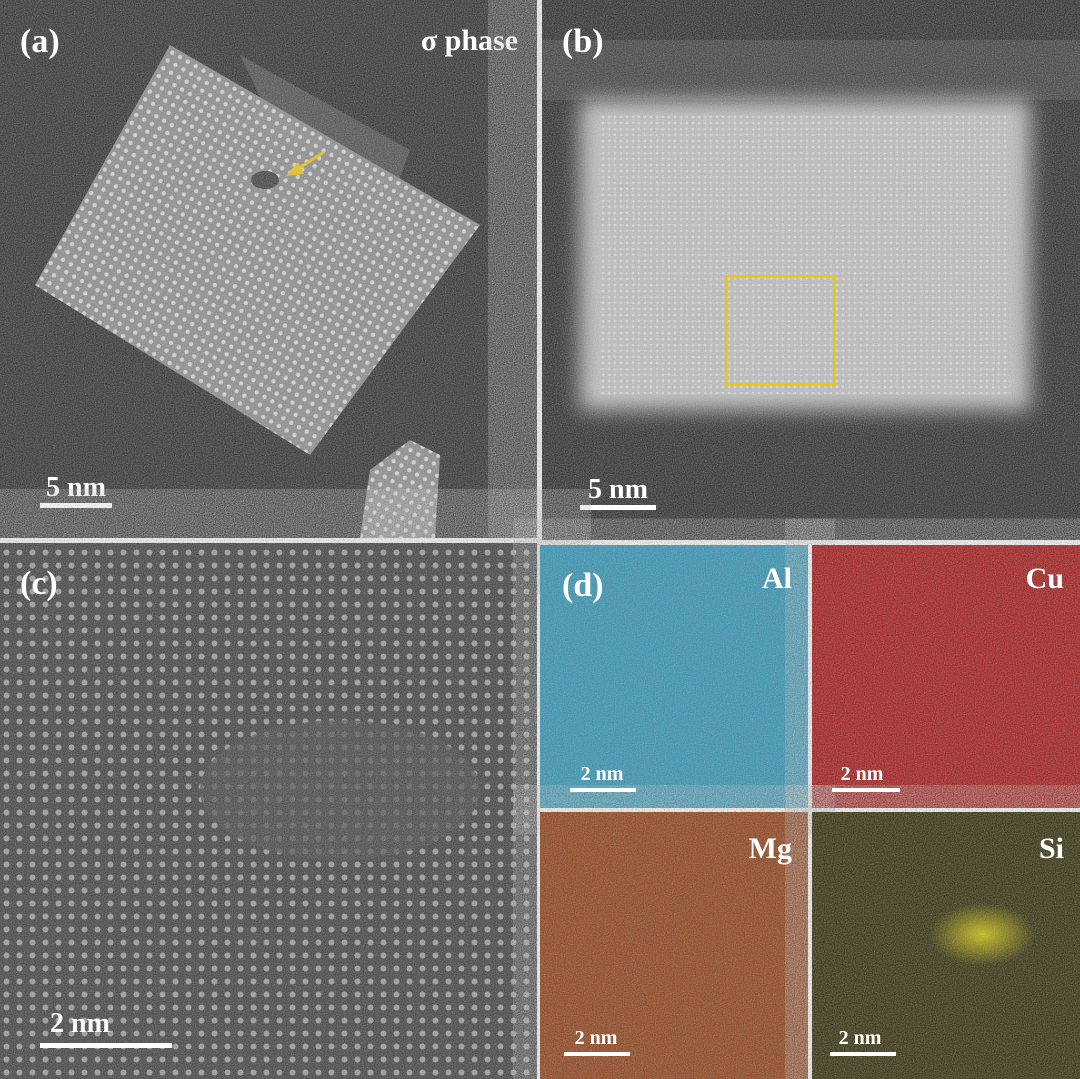  I want to click on panel-label: (d), so click(583, 585).